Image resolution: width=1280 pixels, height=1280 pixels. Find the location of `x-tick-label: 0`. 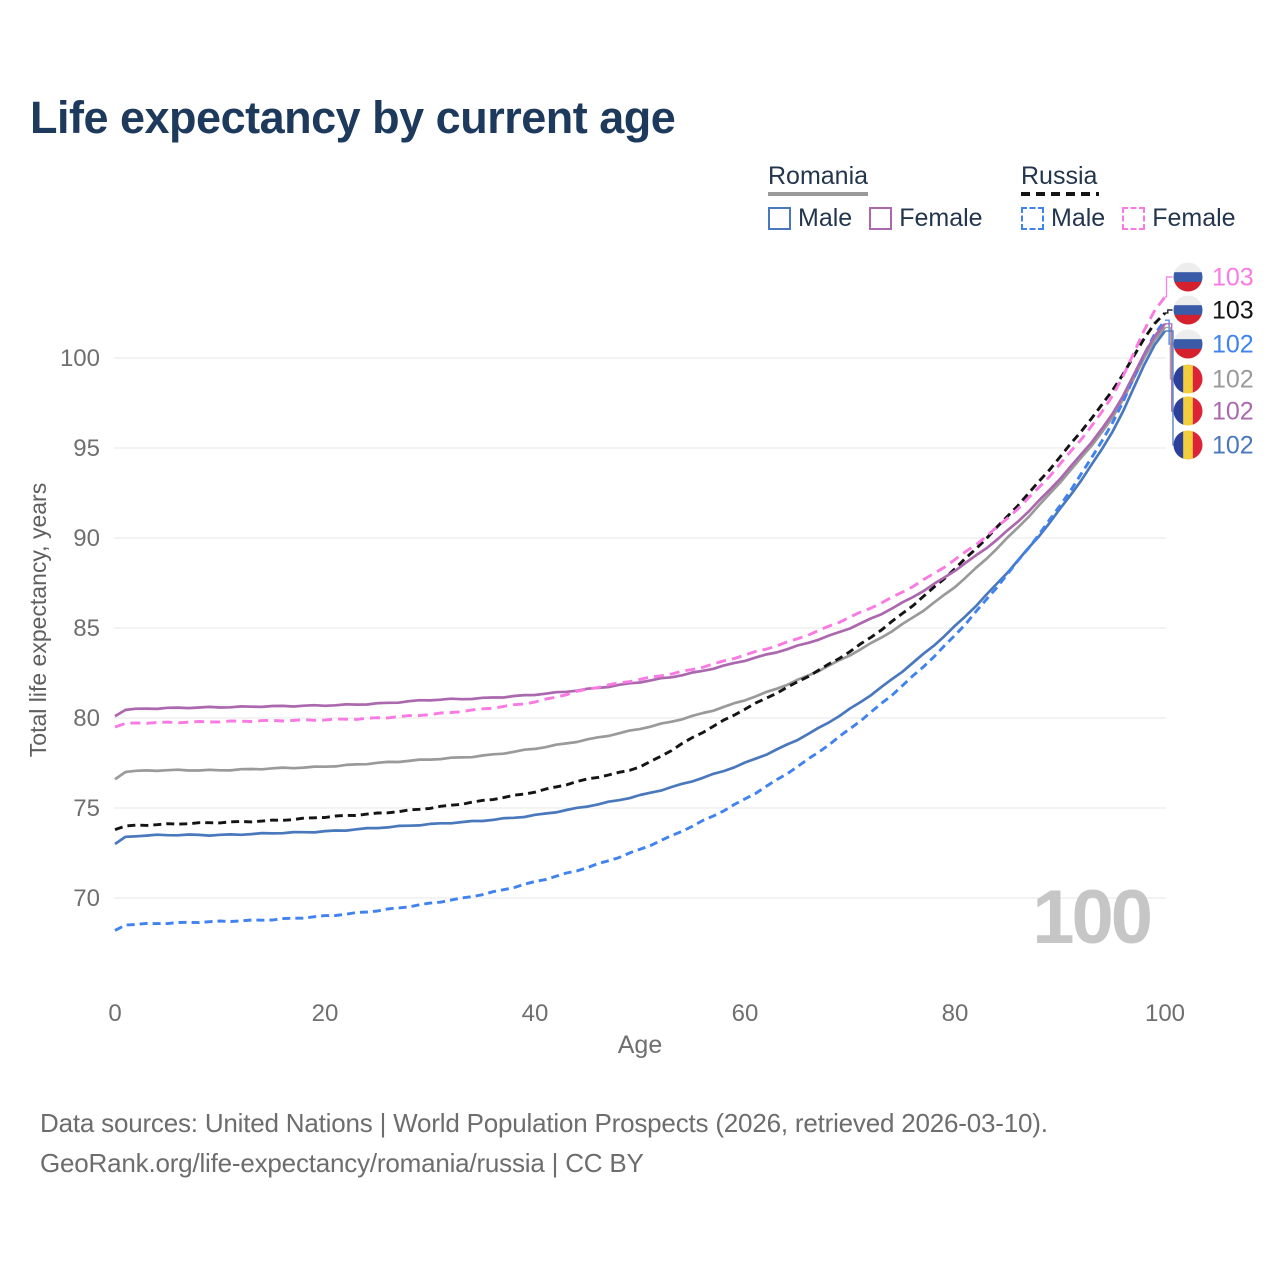

x-tick-label: 0 is located at coordinates (114, 1013).